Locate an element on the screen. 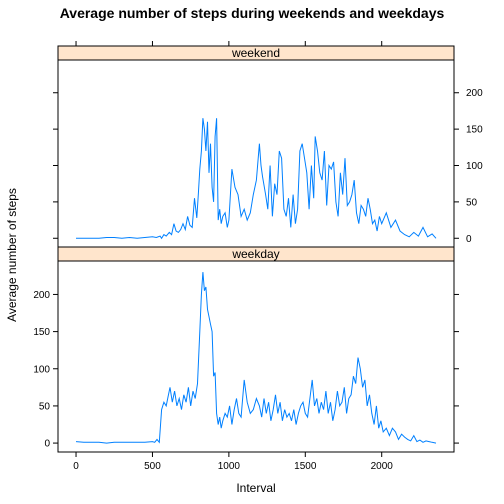 The image size is (504, 504). y-axis-label: Average number of steps is located at coordinates (12, 255).